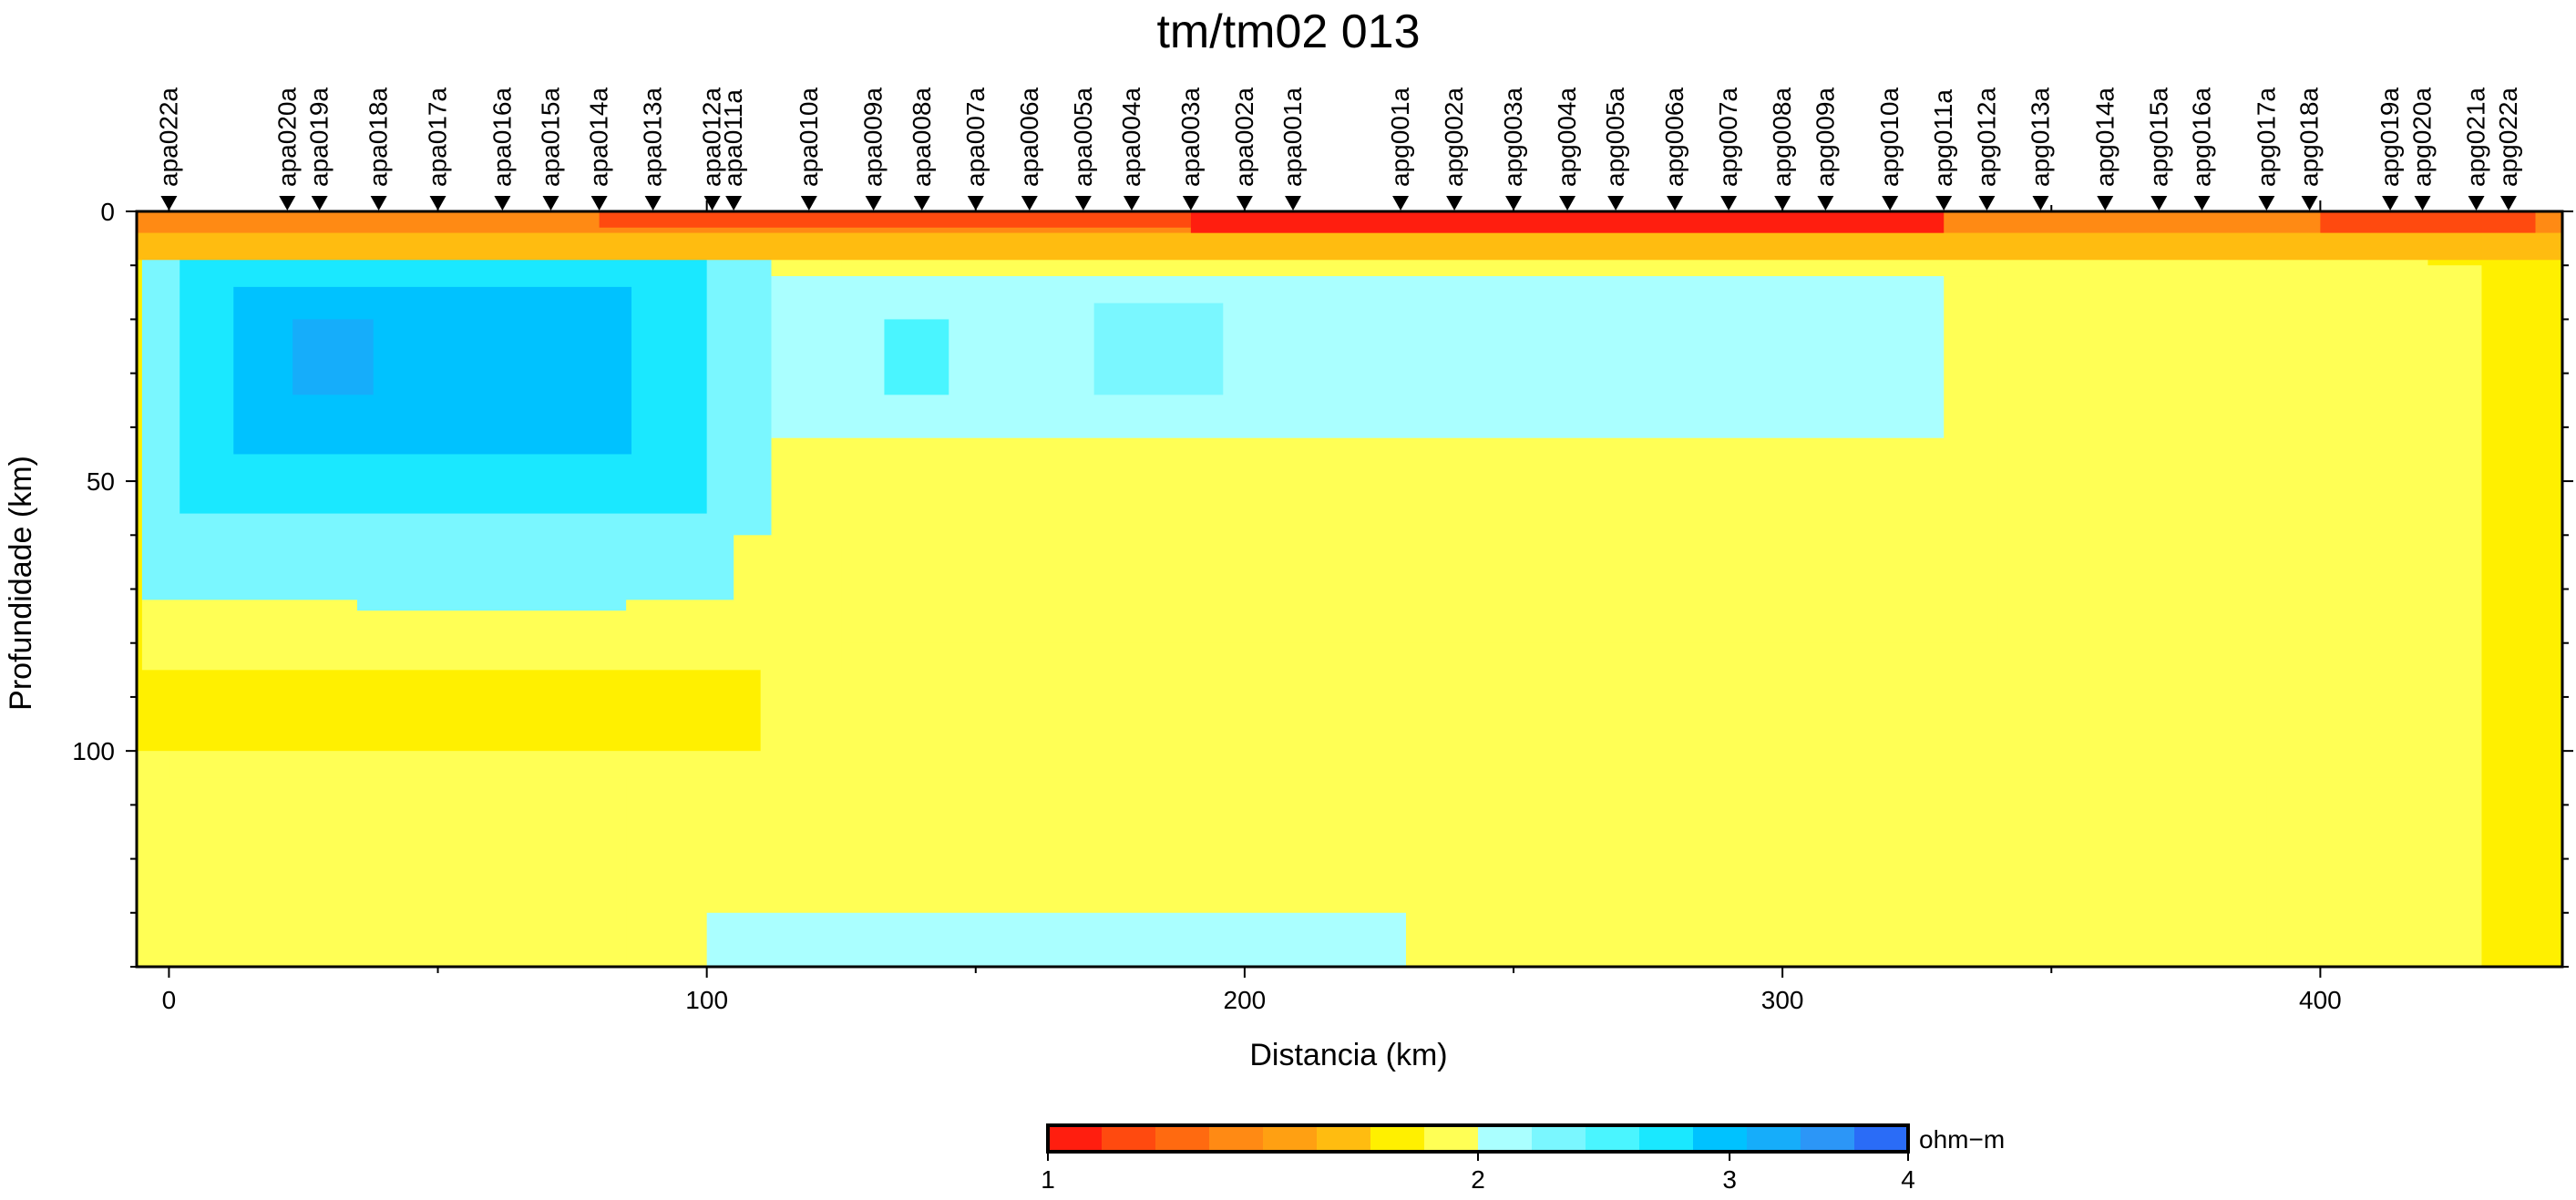 The image size is (2576, 1200). I want to click on colorbar-tick-label: 4, so click(1908, 1179).